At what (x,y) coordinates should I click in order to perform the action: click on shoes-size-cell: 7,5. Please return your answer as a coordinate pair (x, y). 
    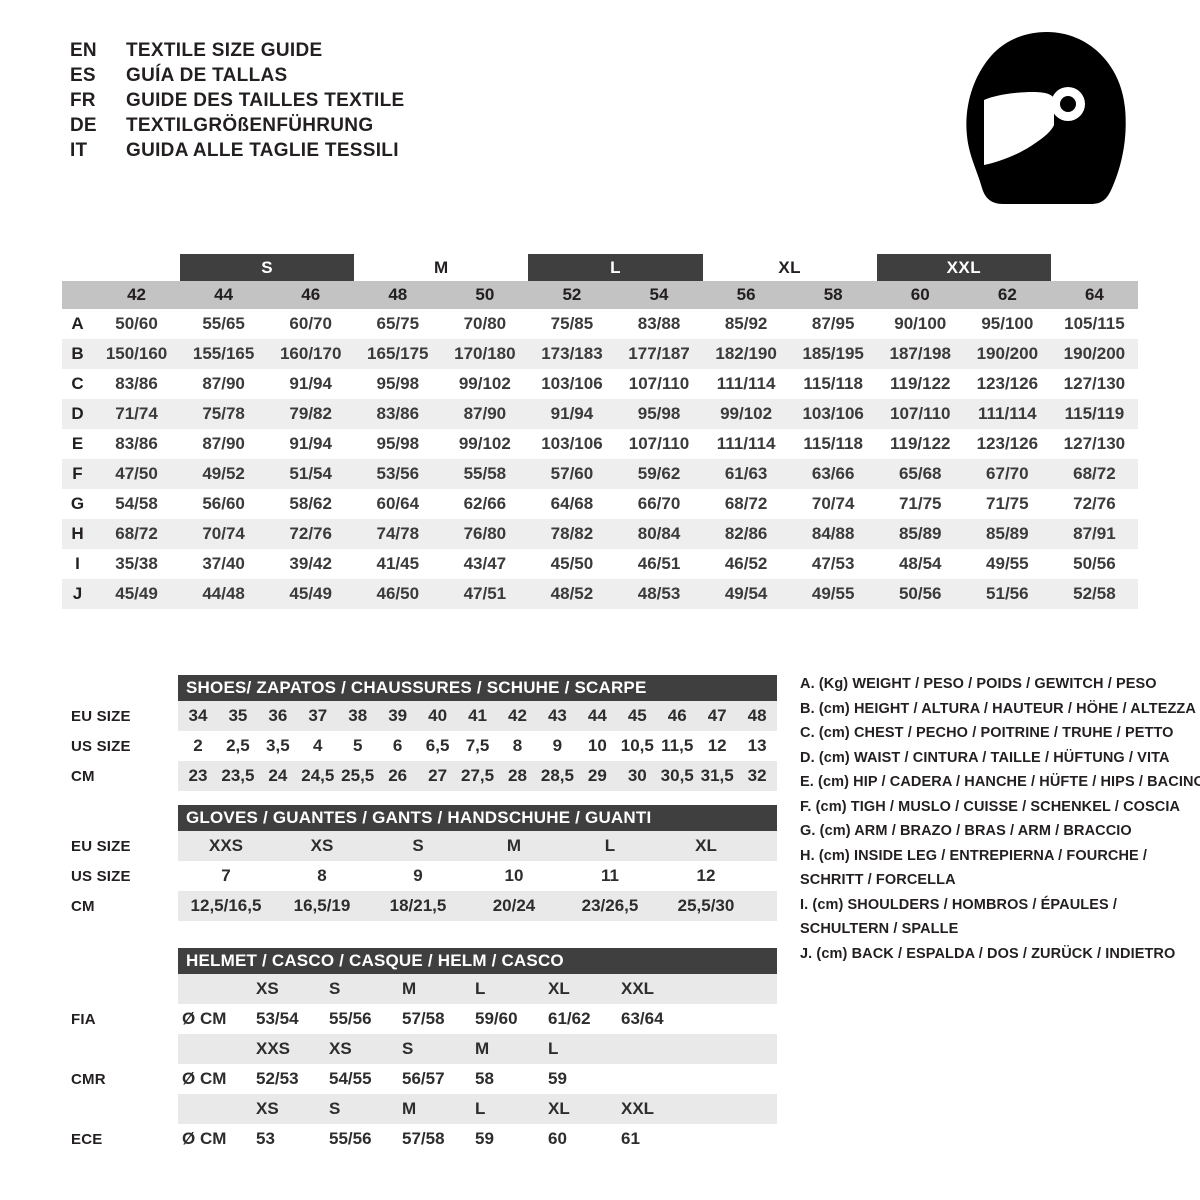
    Looking at the image, I should click on (477, 745).